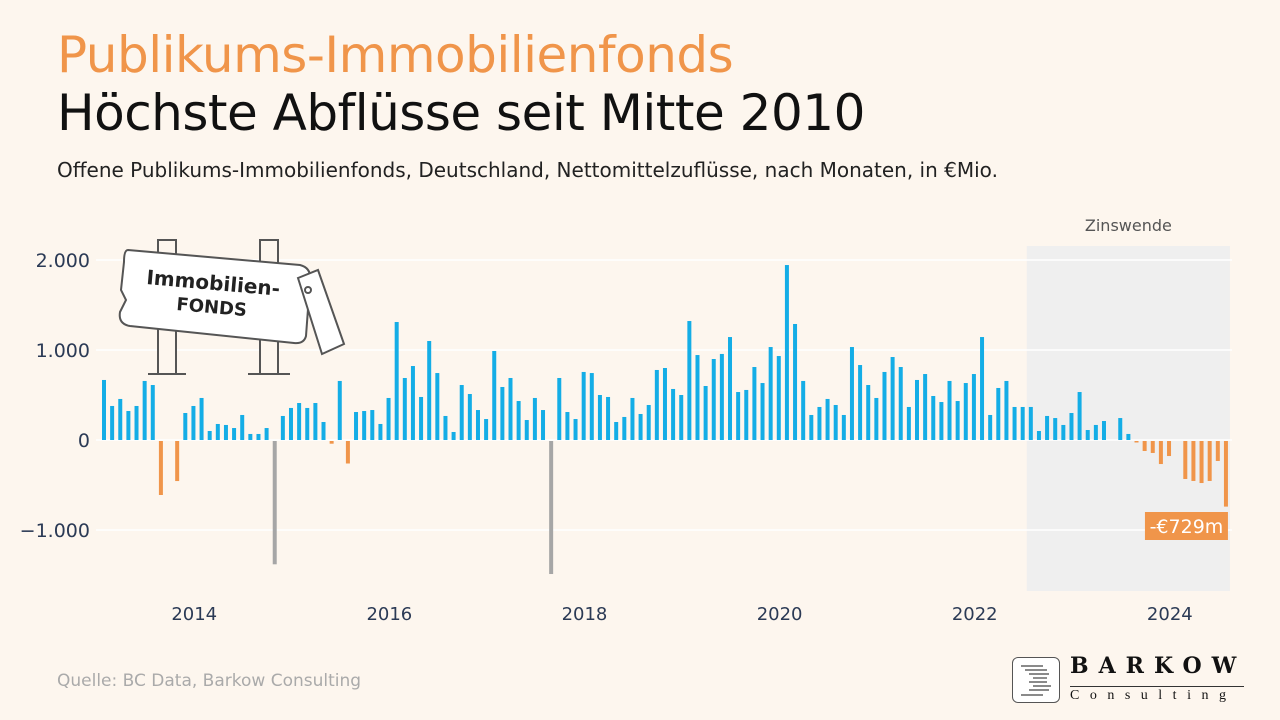 Image resolution: width=1280 pixels, height=720 pixels. What do you see at coordinates (1153, 695) in the screenshot?
I see `logo-subtitle: Consulting` at bounding box center [1153, 695].